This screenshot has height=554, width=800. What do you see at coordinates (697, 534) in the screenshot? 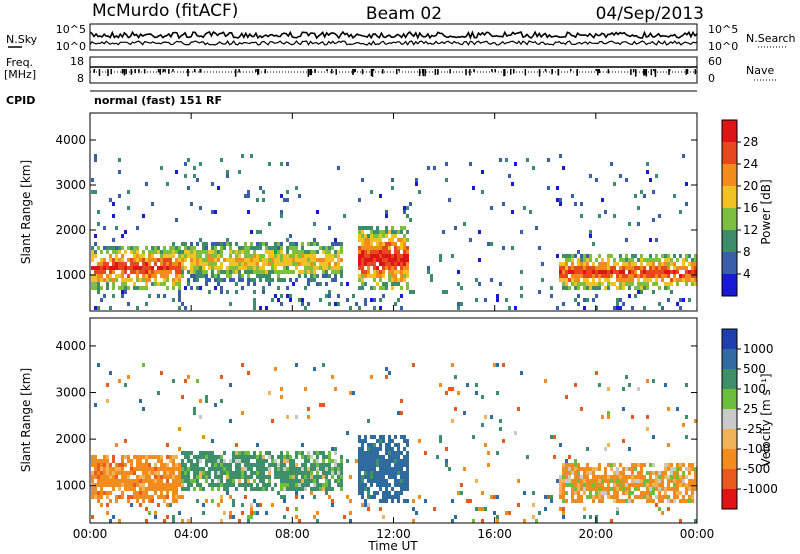
I see `xtick-label: 00:00` at bounding box center [697, 534].